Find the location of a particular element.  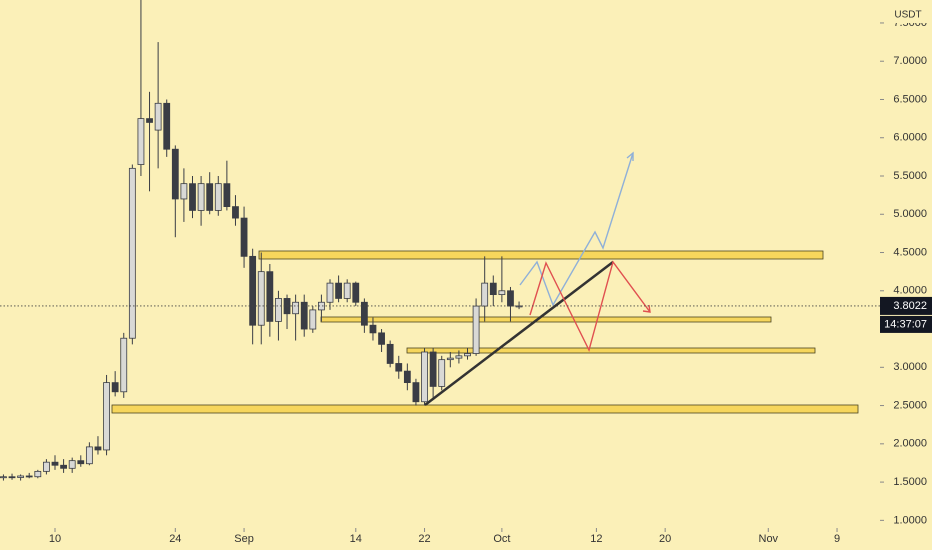

y-tick-label: 7.0000 is located at coordinates (910, 61).